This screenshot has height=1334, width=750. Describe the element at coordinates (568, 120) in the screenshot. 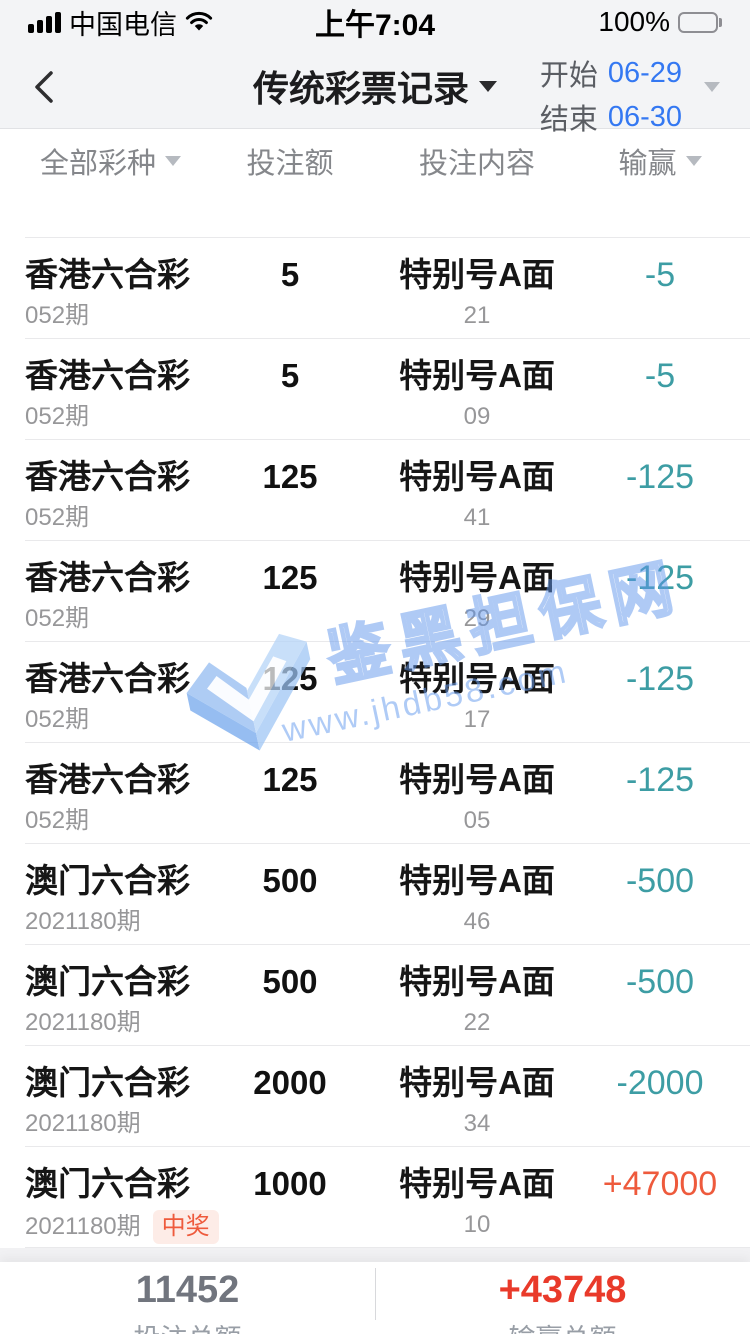

I see `end-date-label: 结束` at that location.